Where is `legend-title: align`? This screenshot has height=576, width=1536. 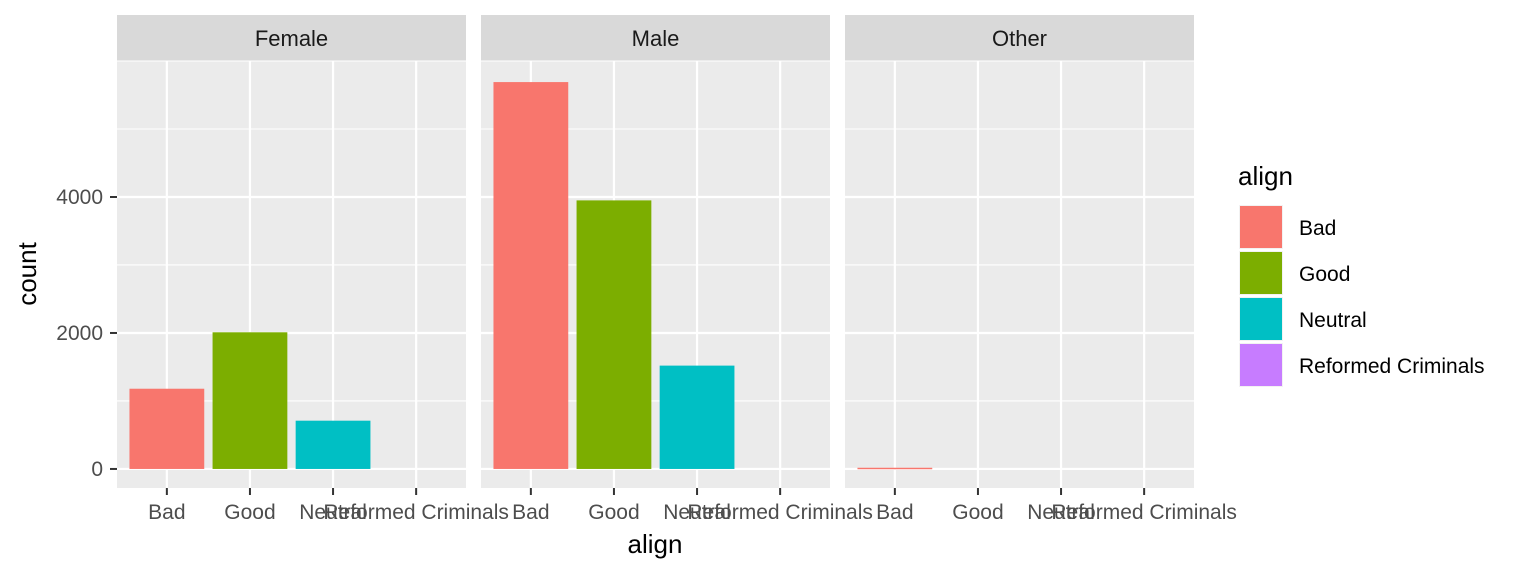
legend-title: align is located at coordinates (1265, 176).